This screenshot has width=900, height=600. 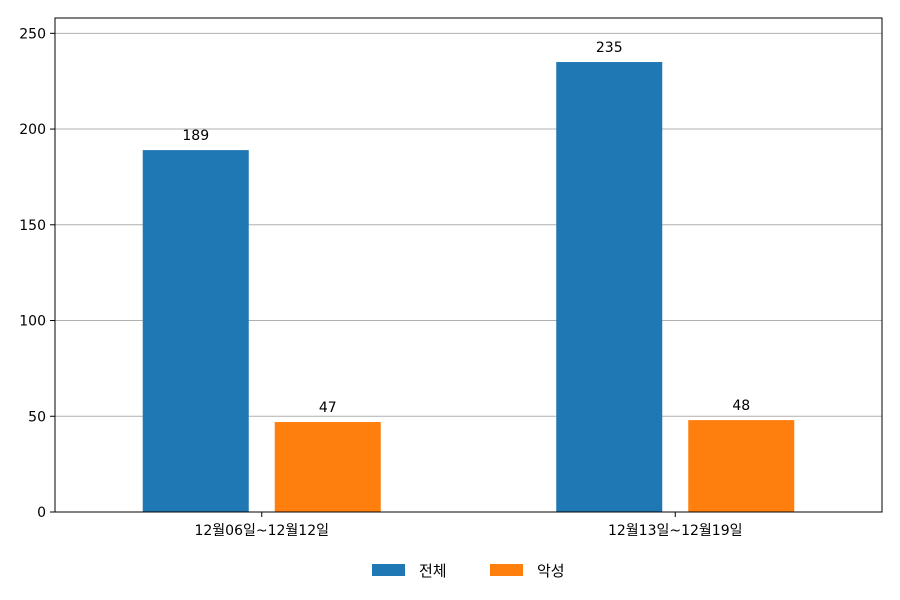 I want to click on legend-label: 전체, so click(x=433, y=571).